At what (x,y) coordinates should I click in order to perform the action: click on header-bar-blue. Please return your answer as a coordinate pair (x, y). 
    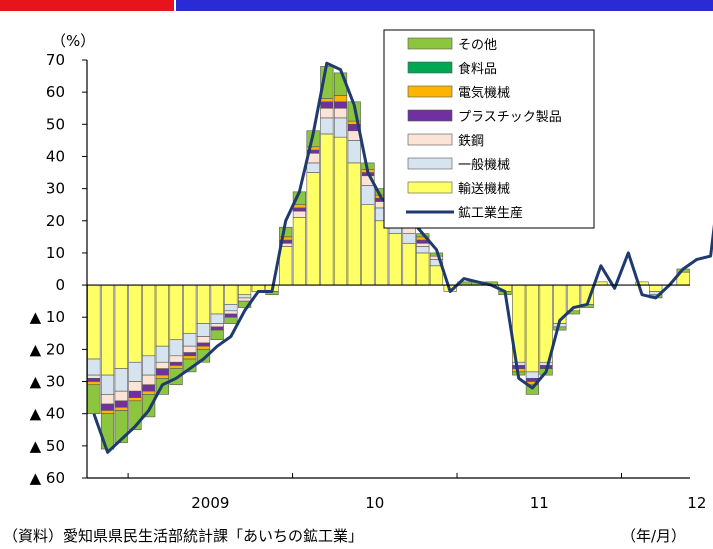
    Looking at the image, I should click on (444, 5).